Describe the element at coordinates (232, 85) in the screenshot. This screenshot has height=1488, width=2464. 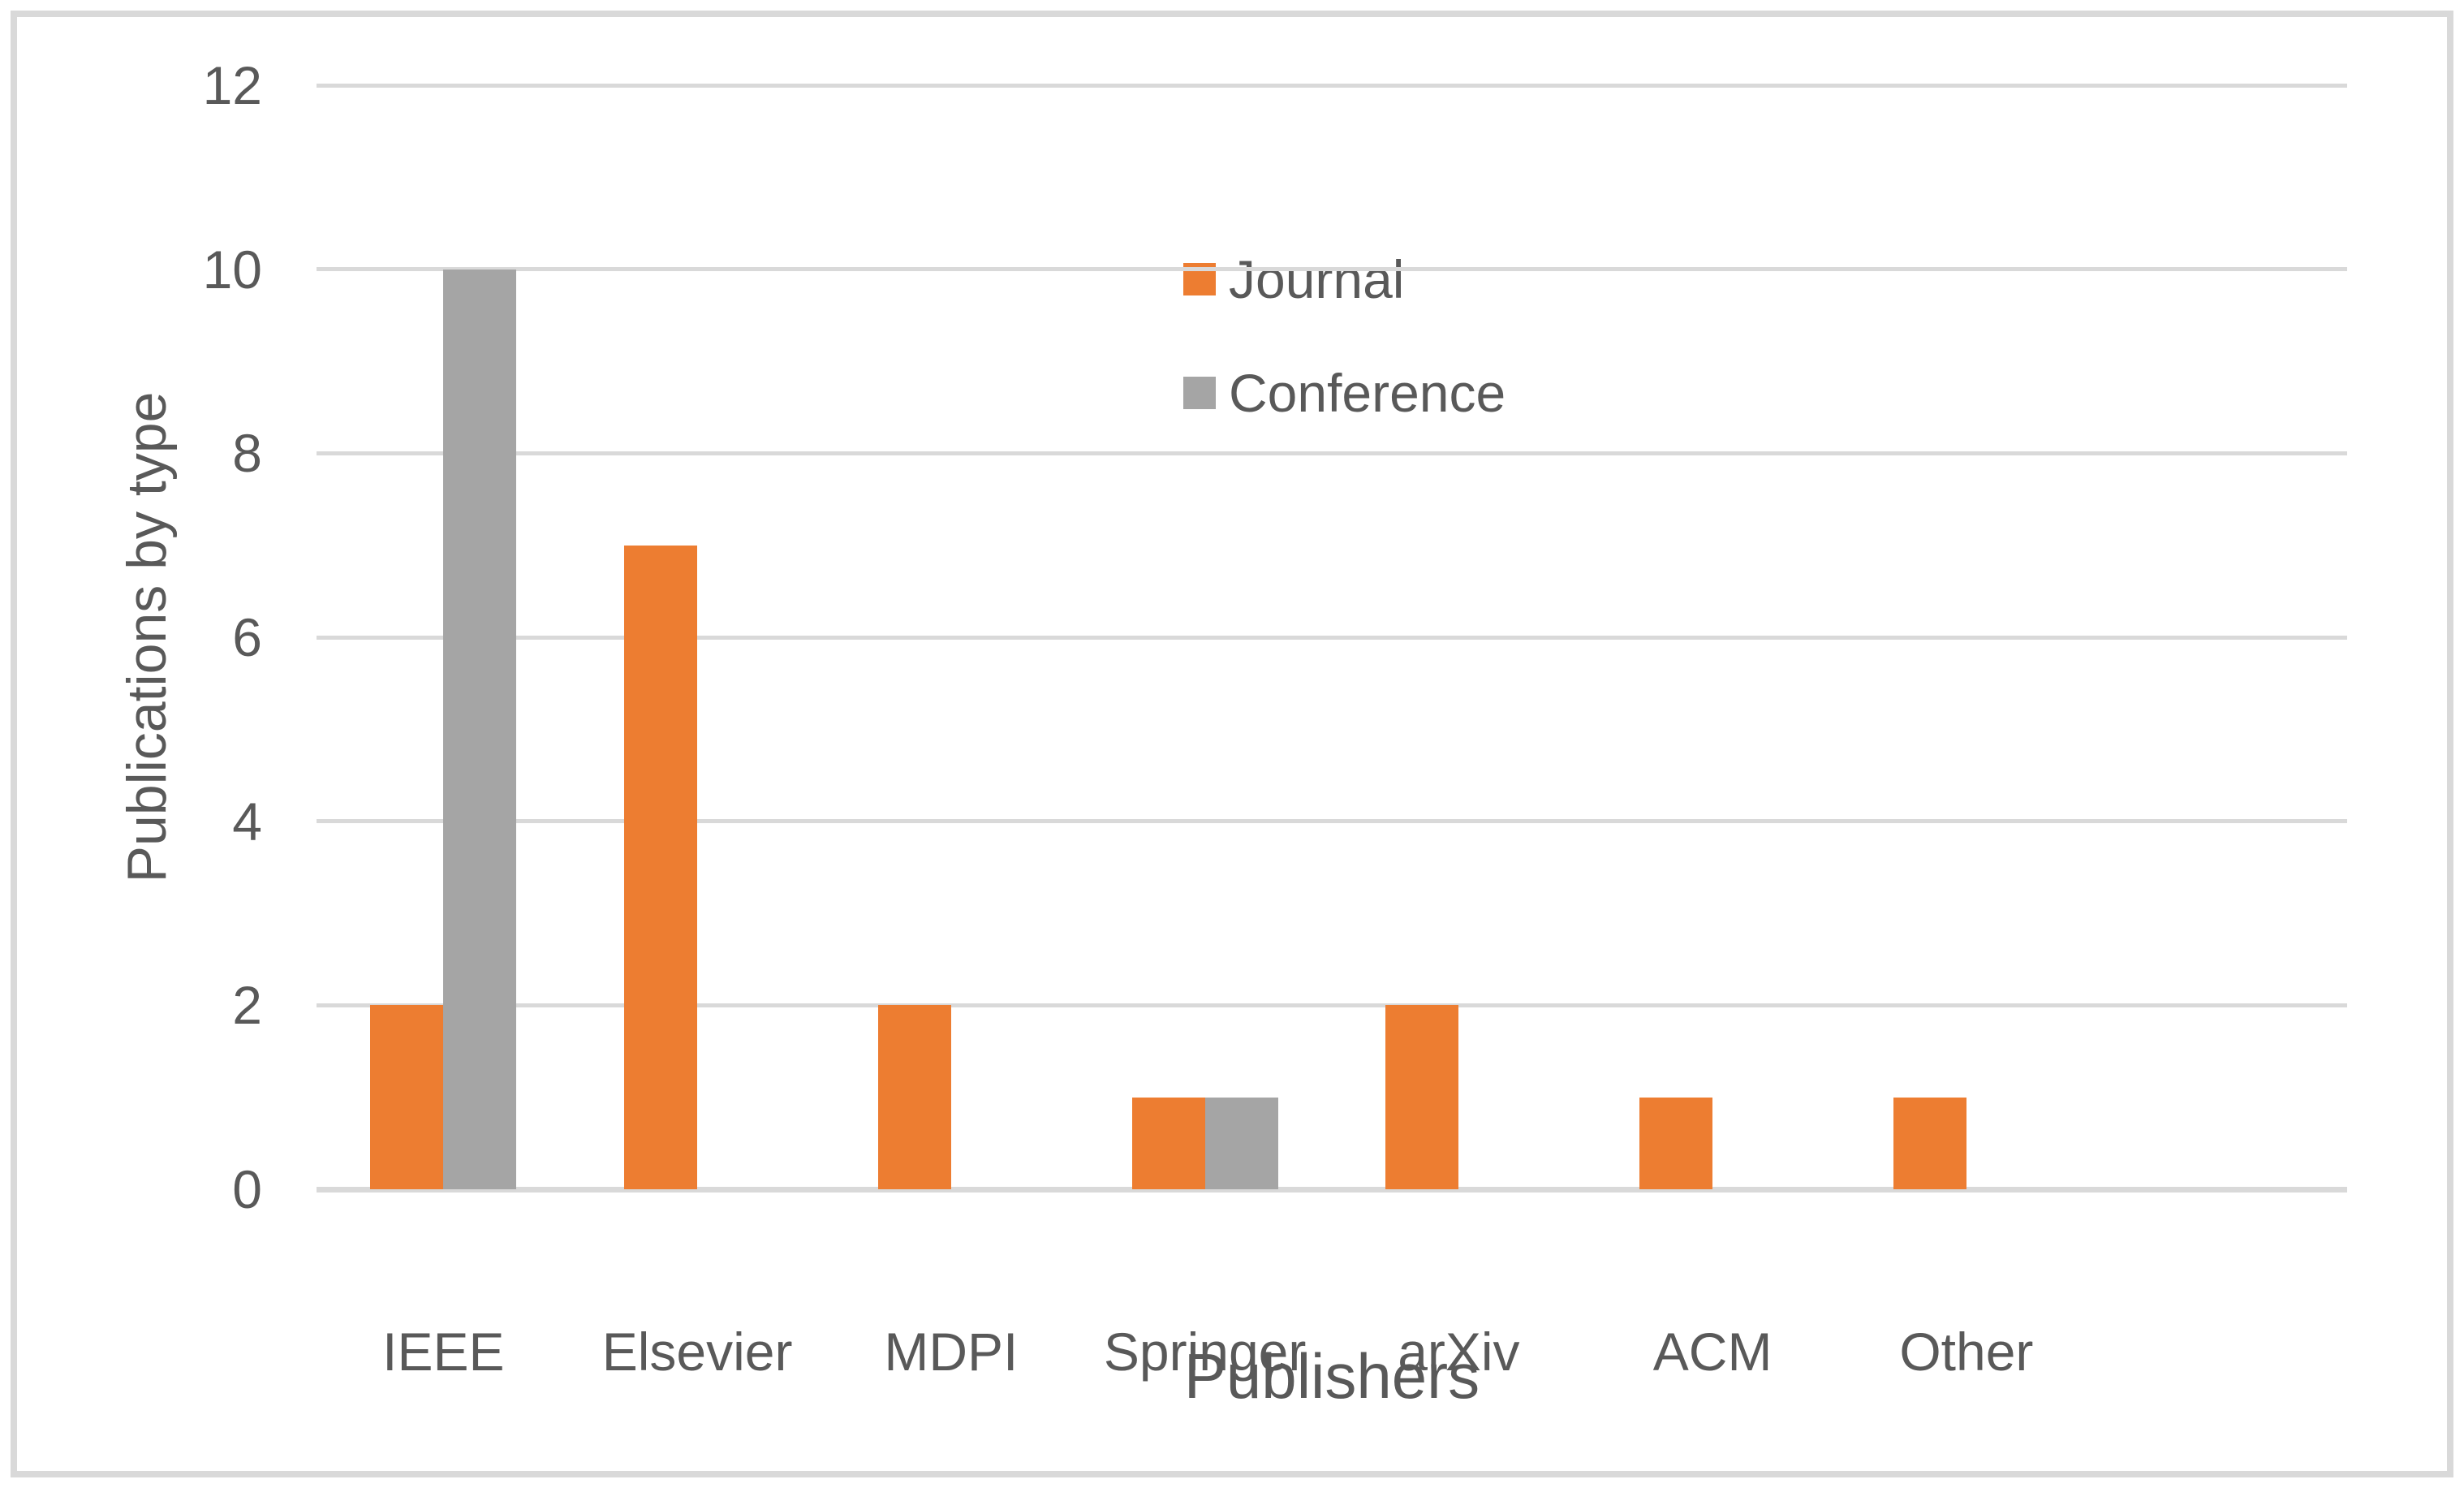
I see `y-tick-label-12: 12` at that location.